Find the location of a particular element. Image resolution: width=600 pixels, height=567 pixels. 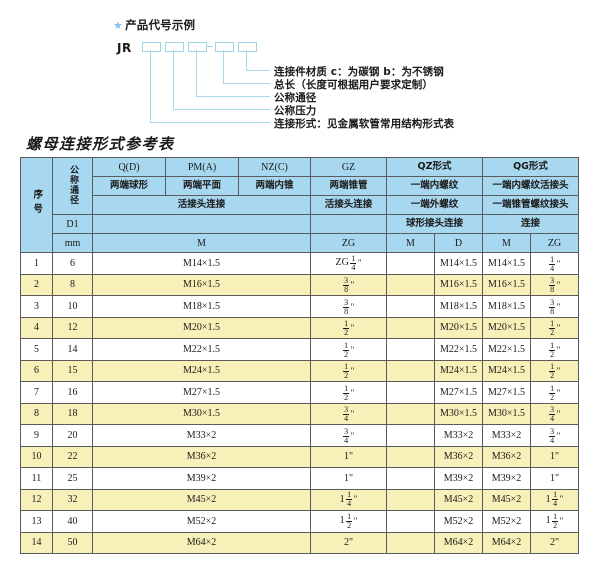

cell-thread-m: M14×1.5 is located at coordinates (201, 263).